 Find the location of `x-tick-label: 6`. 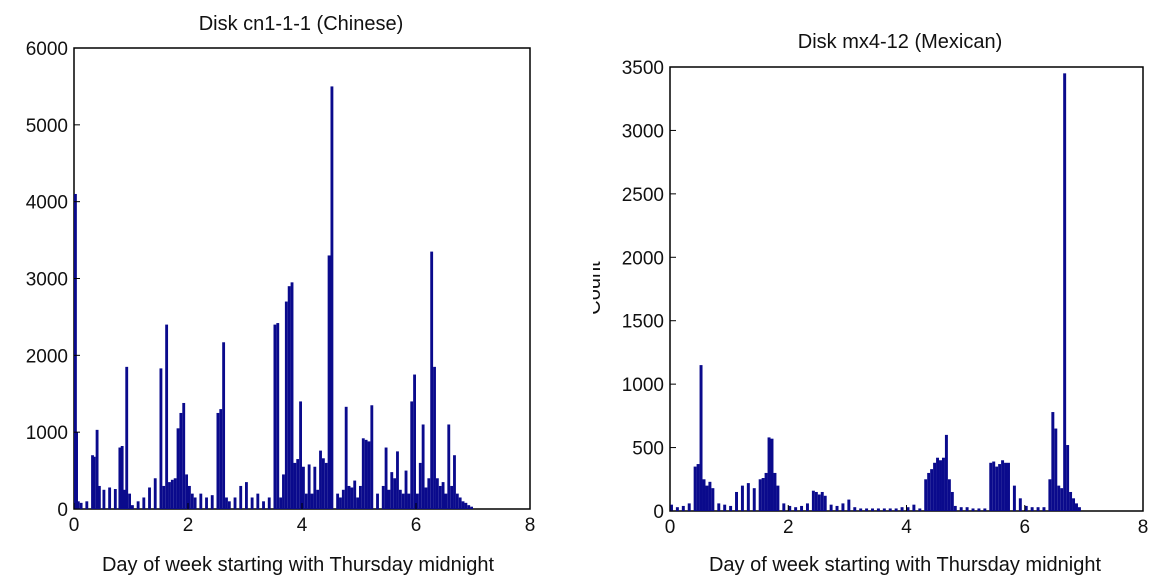

x-tick-label: 6 is located at coordinates (416, 525).